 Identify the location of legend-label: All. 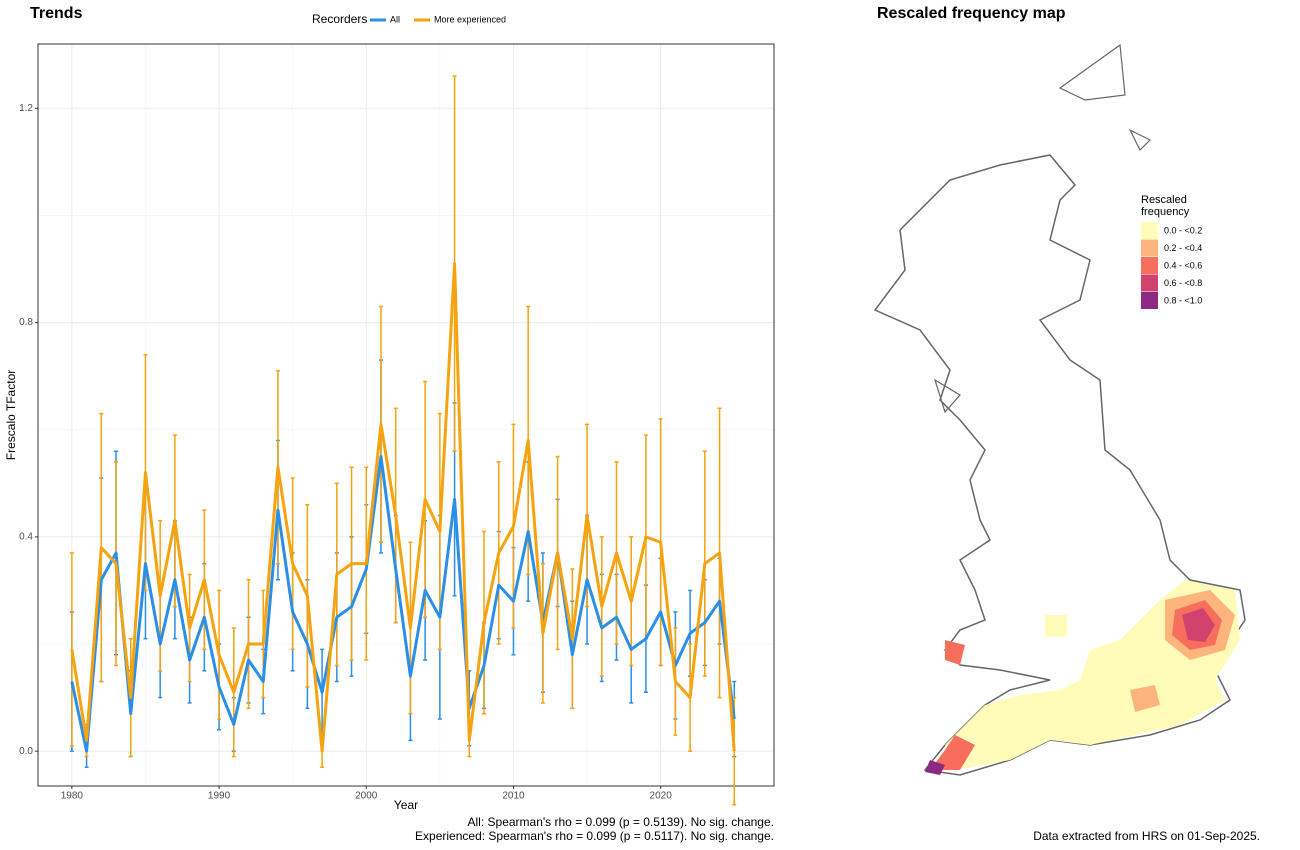
(395, 19).